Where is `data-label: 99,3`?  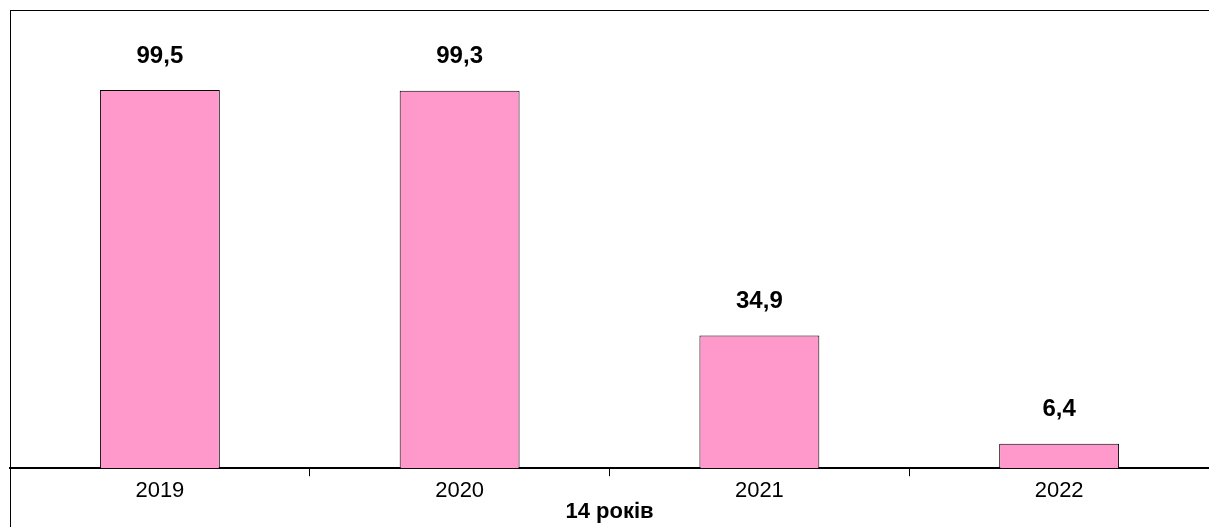 data-label: 99,3 is located at coordinates (459, 55).